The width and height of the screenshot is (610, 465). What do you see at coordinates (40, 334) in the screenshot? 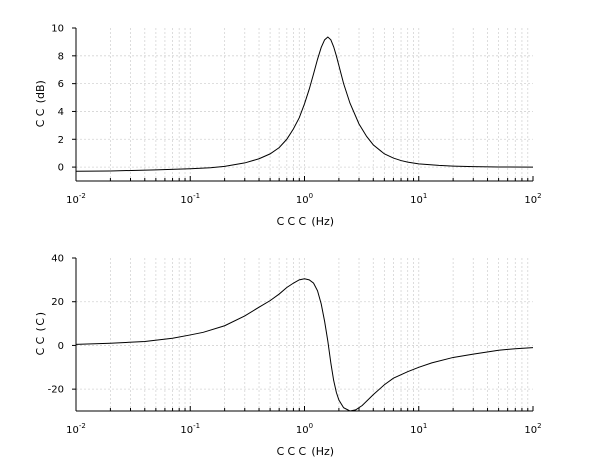
I see `phase-y-axis-label: ＣＣ (Ｃ)` at bounding box center [40, 334].